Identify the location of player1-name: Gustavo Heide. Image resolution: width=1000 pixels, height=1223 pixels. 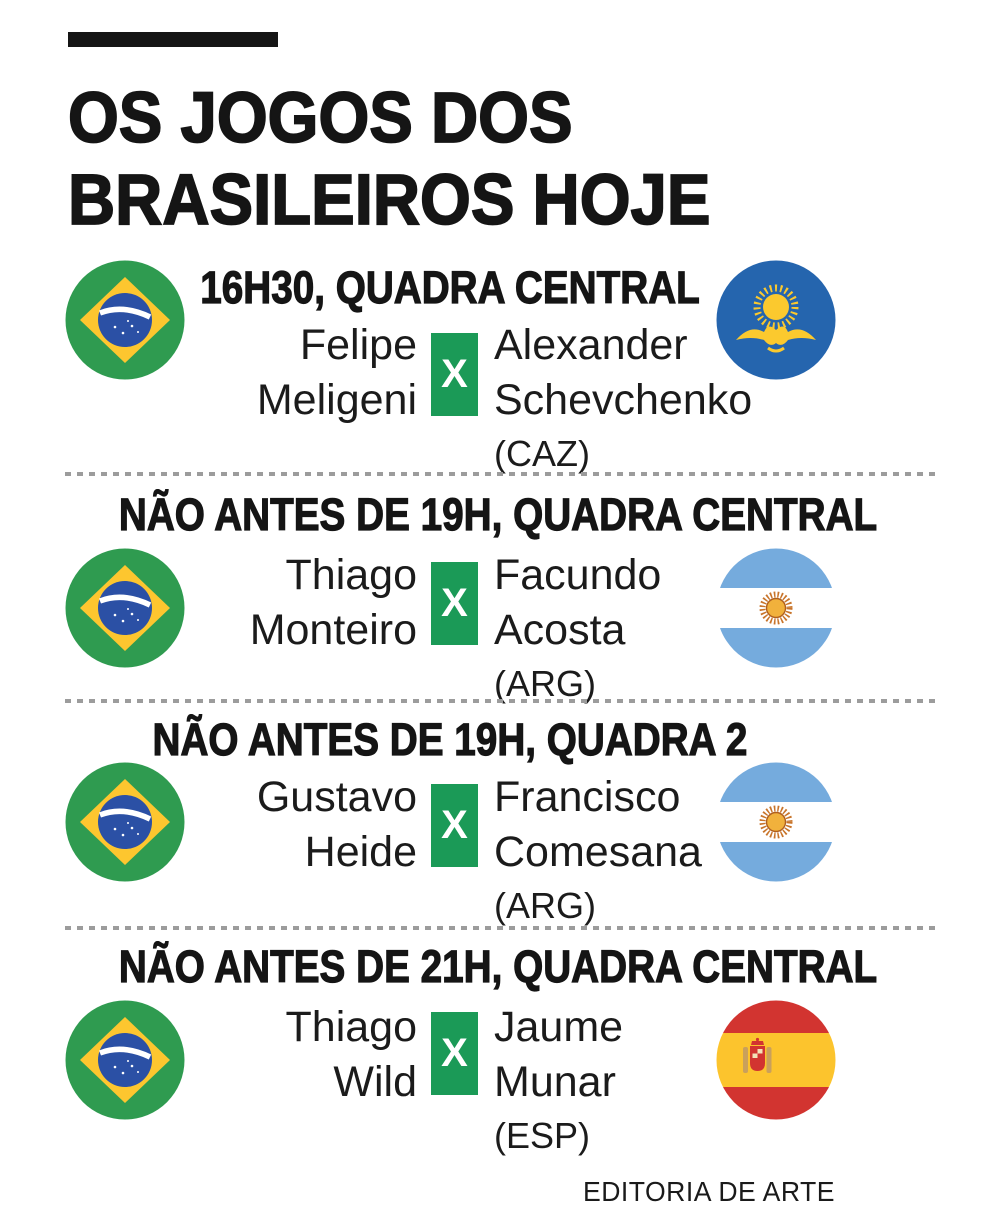
(208, 825).